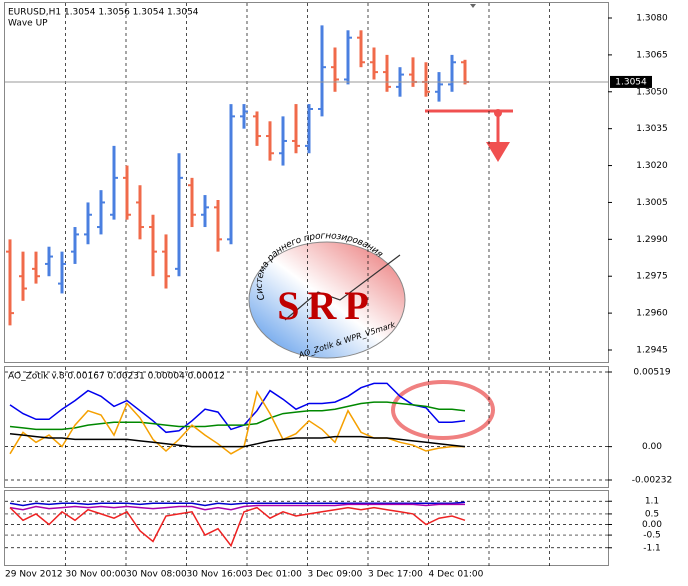  What do you see at coordinates (652, 548) in the screenshot?
I see `y-tick-label: -1.1` at bounding box center [652, 548].